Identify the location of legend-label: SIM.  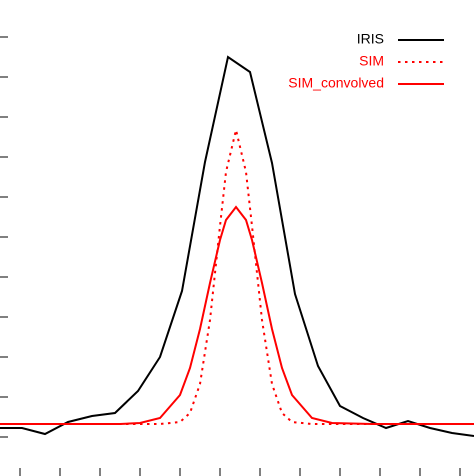
(371, 61).